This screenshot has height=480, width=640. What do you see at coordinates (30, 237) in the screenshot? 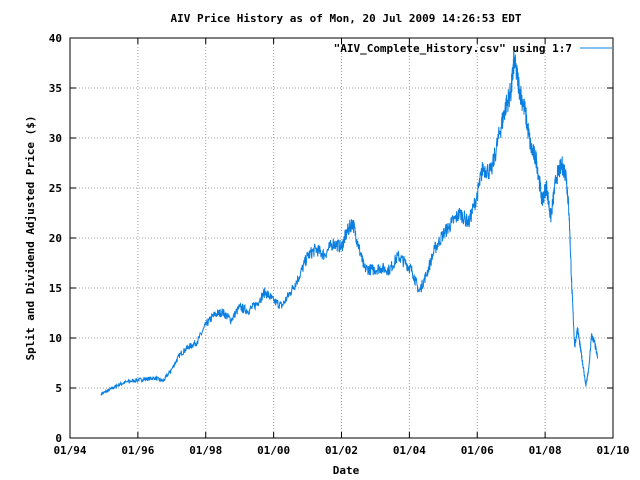
I see `y-axis-label: Split and Dividend Adjusted Price ($)` at bounding box center [30, 237].